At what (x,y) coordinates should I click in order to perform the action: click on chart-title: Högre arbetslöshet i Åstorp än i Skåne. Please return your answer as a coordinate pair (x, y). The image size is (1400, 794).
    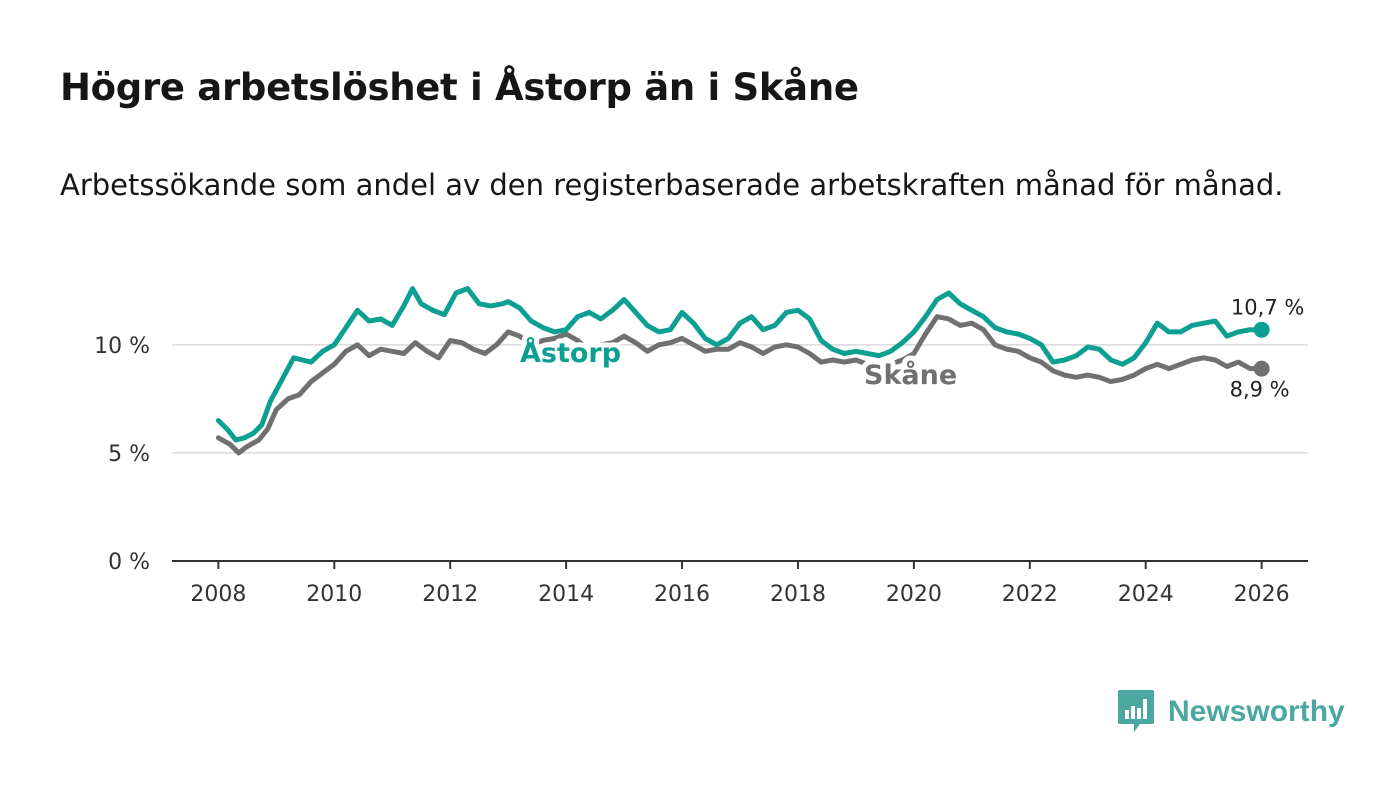
    Looking at the image, I should click on (459, 87).